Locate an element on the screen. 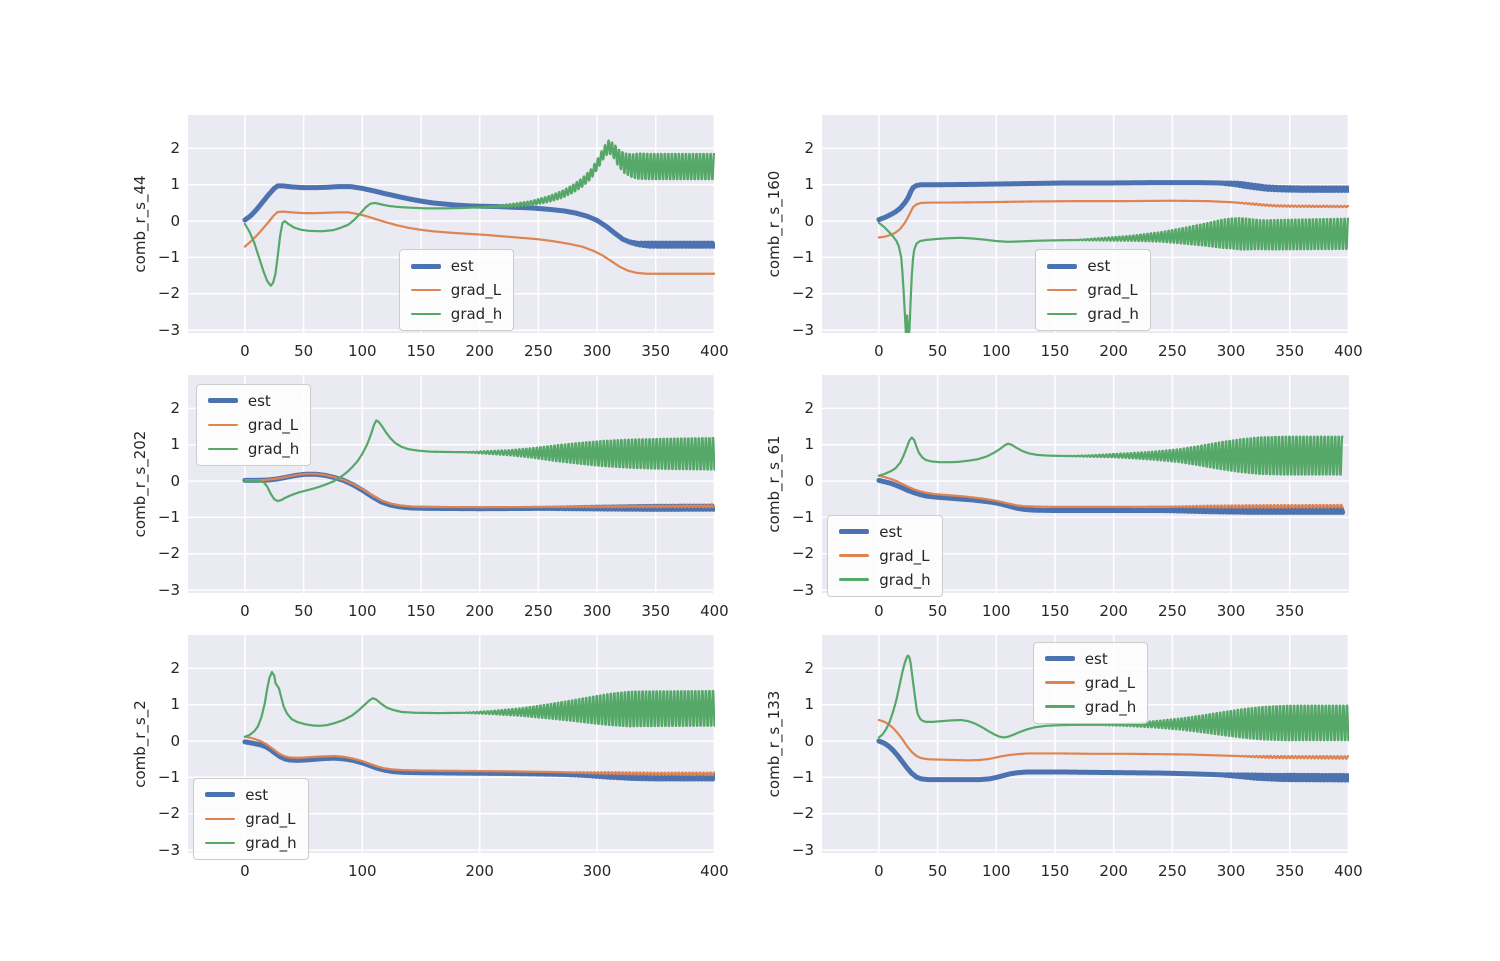 Image resolution: width=1500 pixels, height=961 pixels. x-tick-label: 150 is located at coordinates (1055, 871).